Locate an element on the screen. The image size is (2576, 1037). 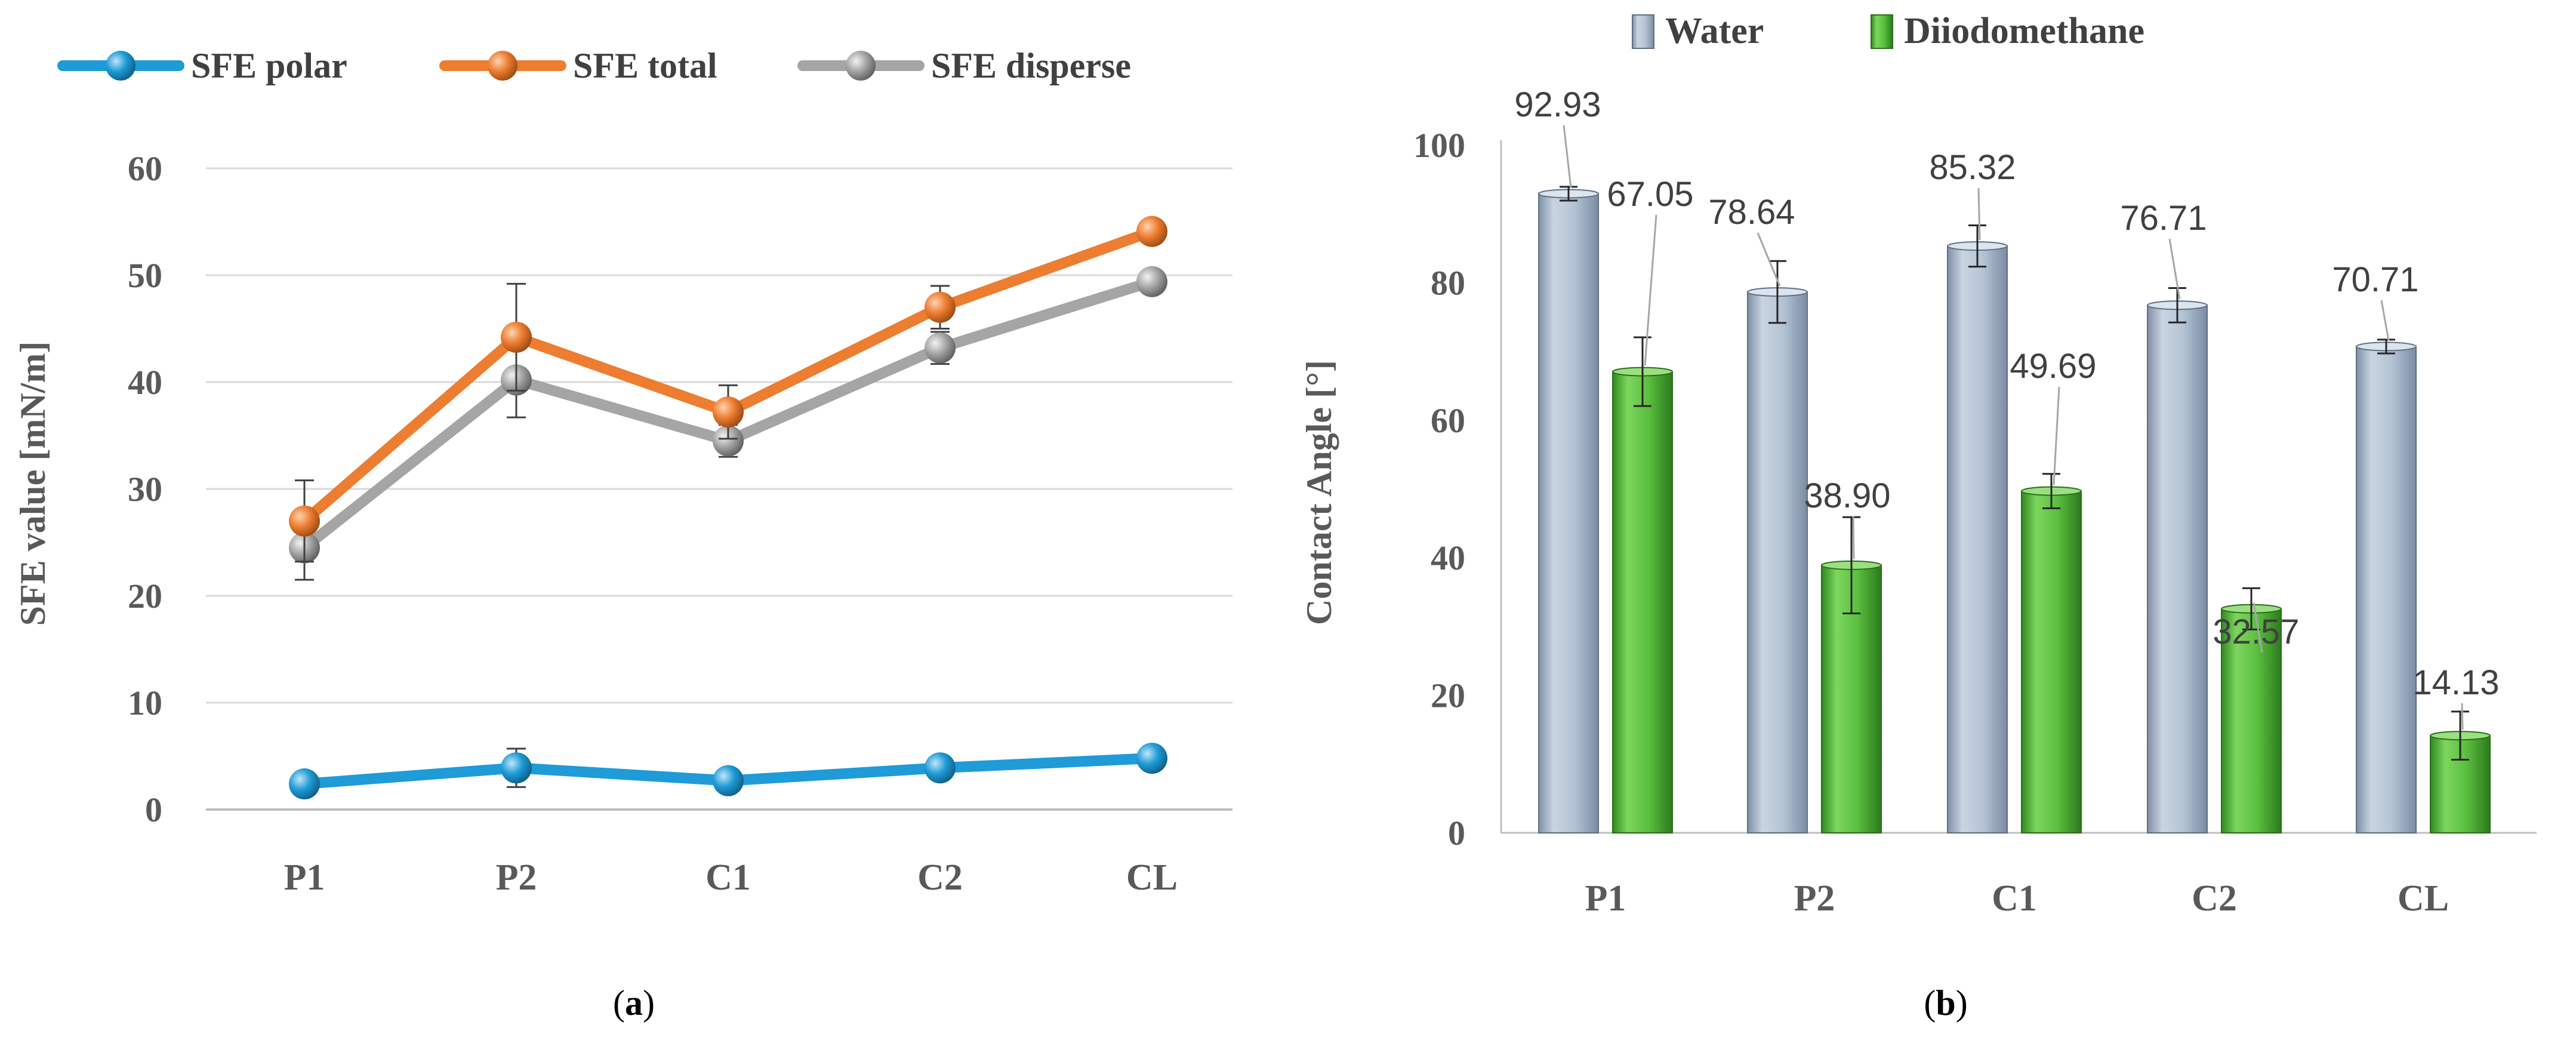
panel-a-legend: SFE polar SFE total SFE disperse is located at coordinates (594, 65).